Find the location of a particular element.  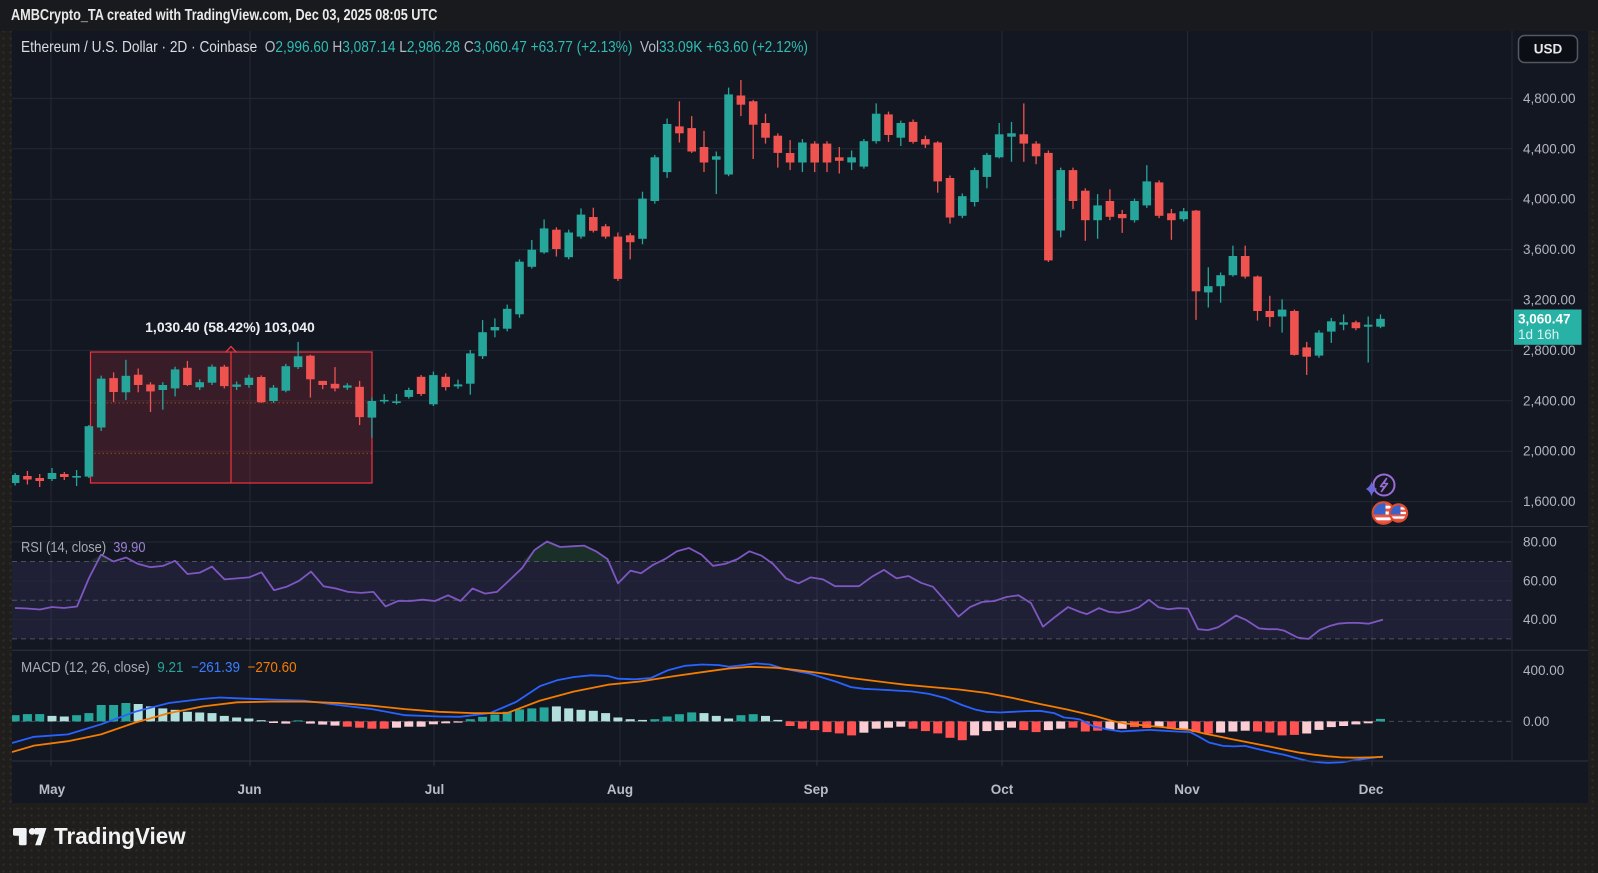

svg-text: 3,600.00 is located at coordinates (1549, 249).